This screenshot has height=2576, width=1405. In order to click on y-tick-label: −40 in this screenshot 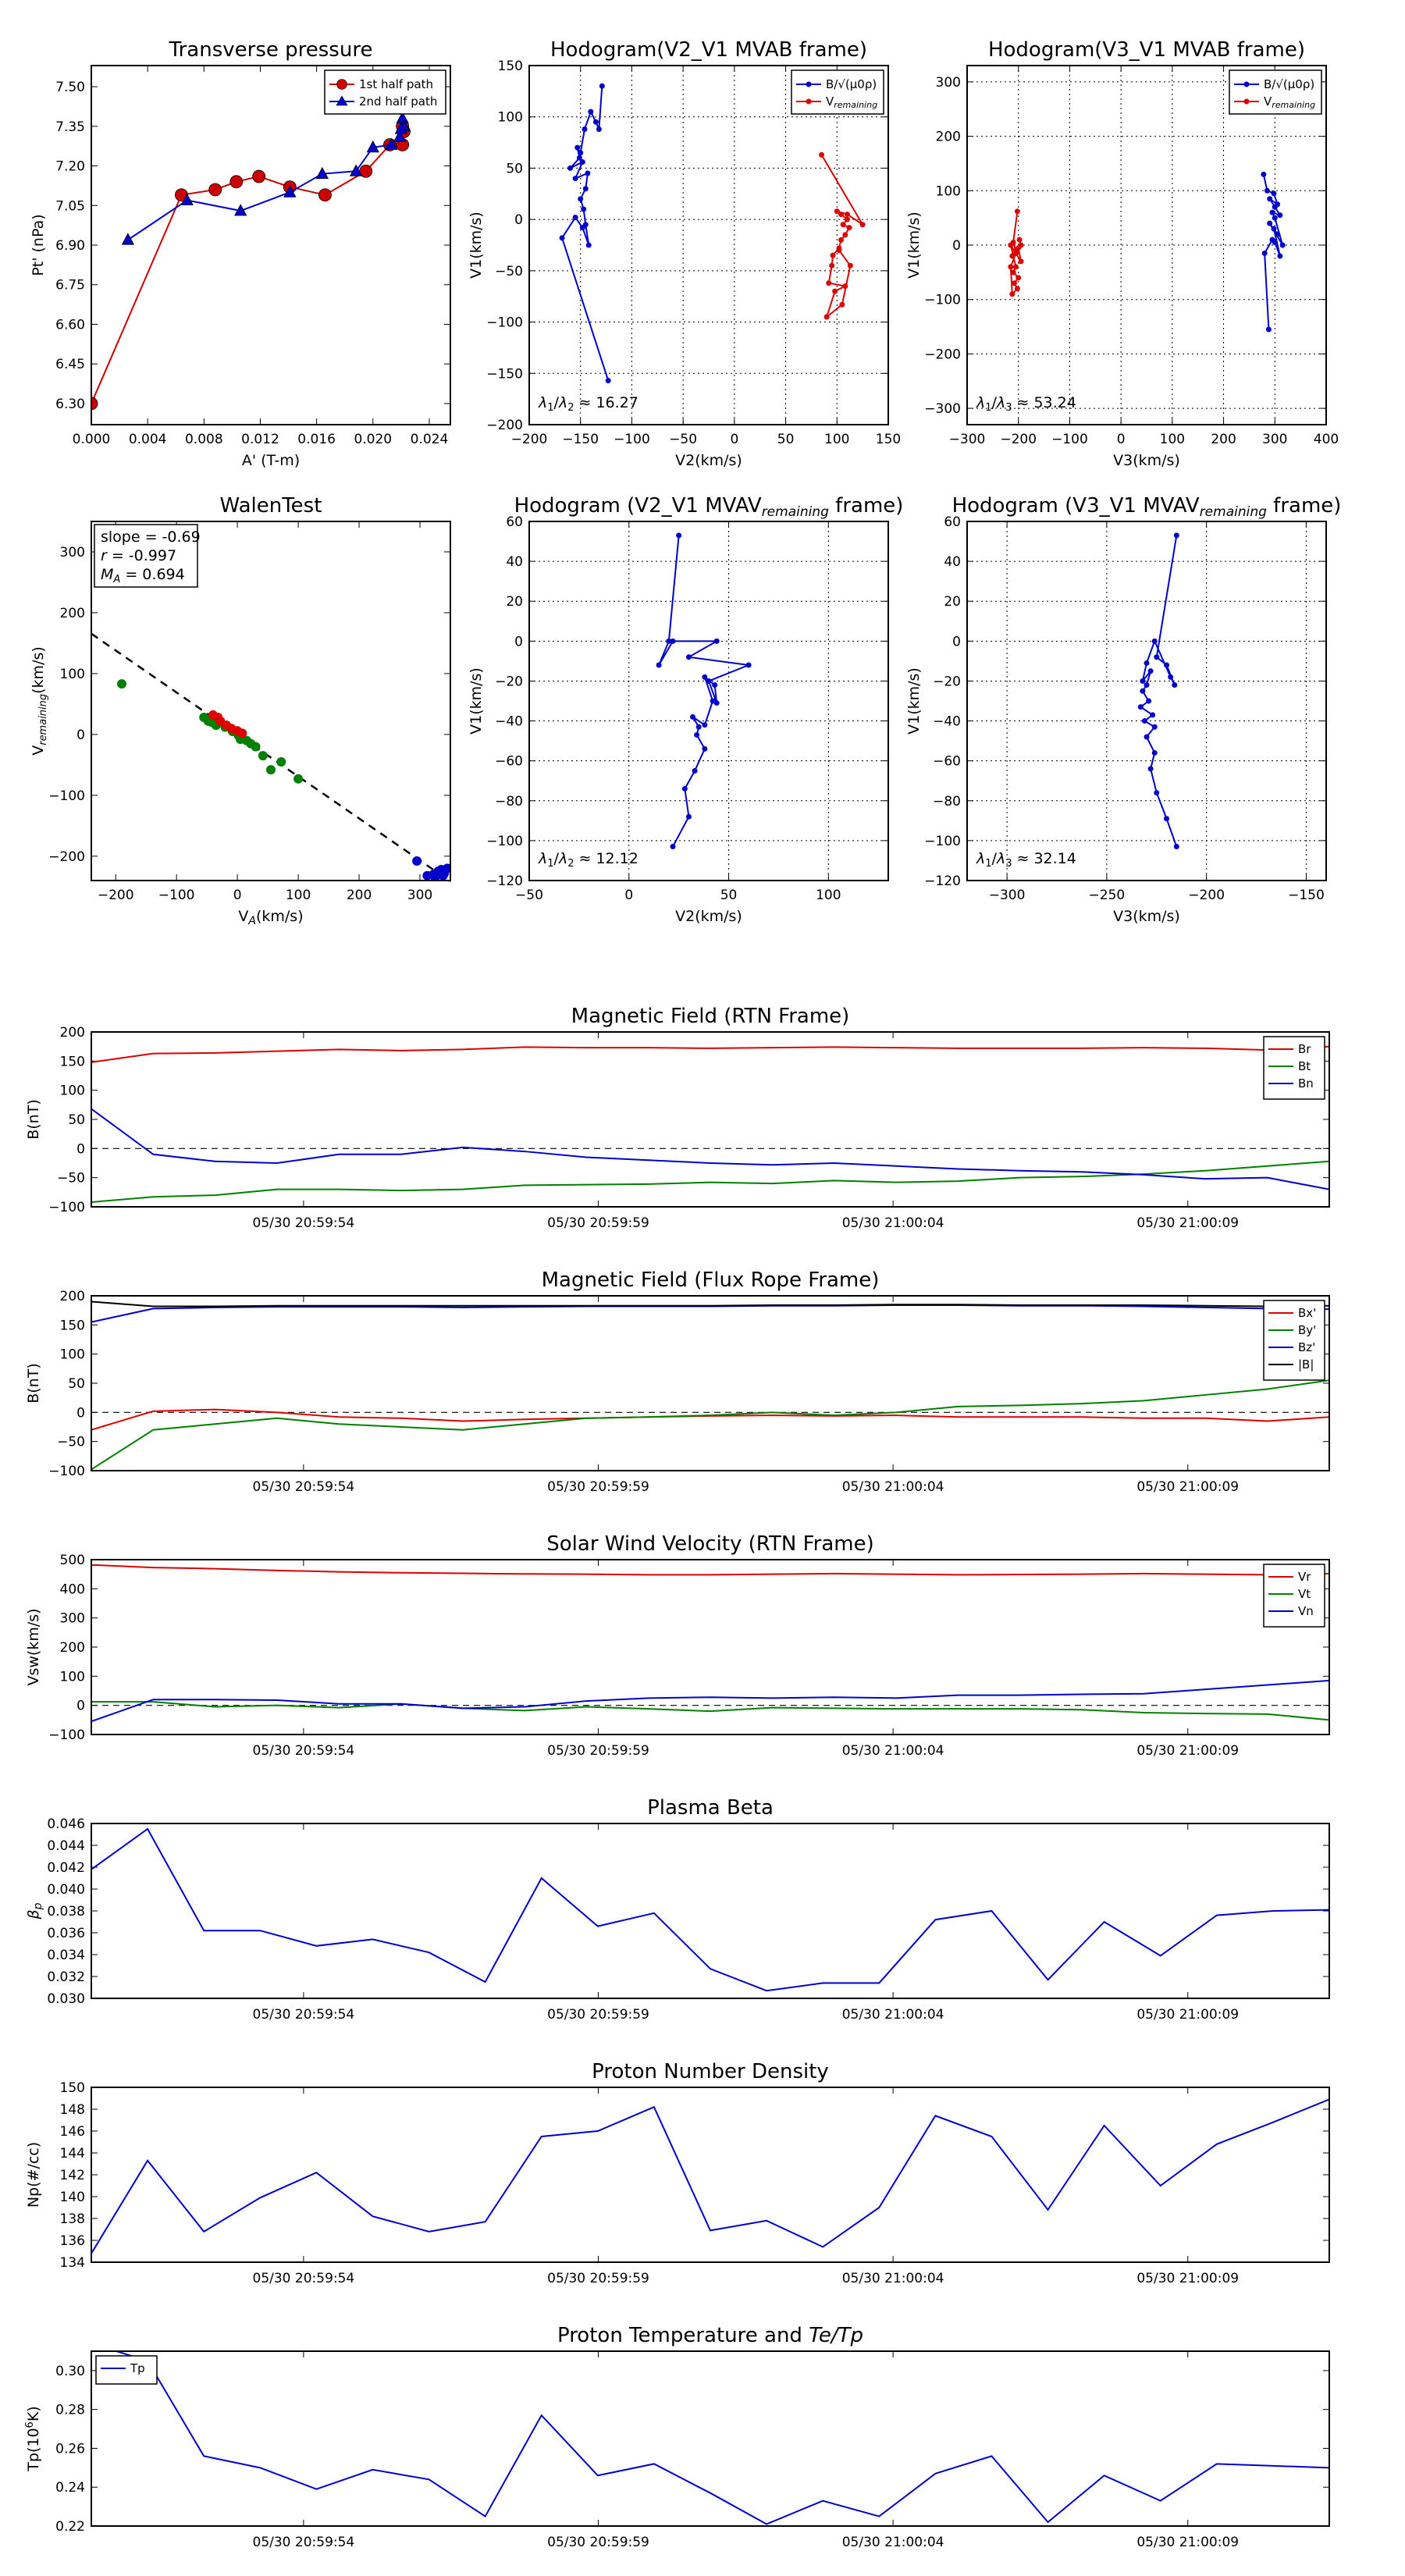, I will do `click(947, 722)`.